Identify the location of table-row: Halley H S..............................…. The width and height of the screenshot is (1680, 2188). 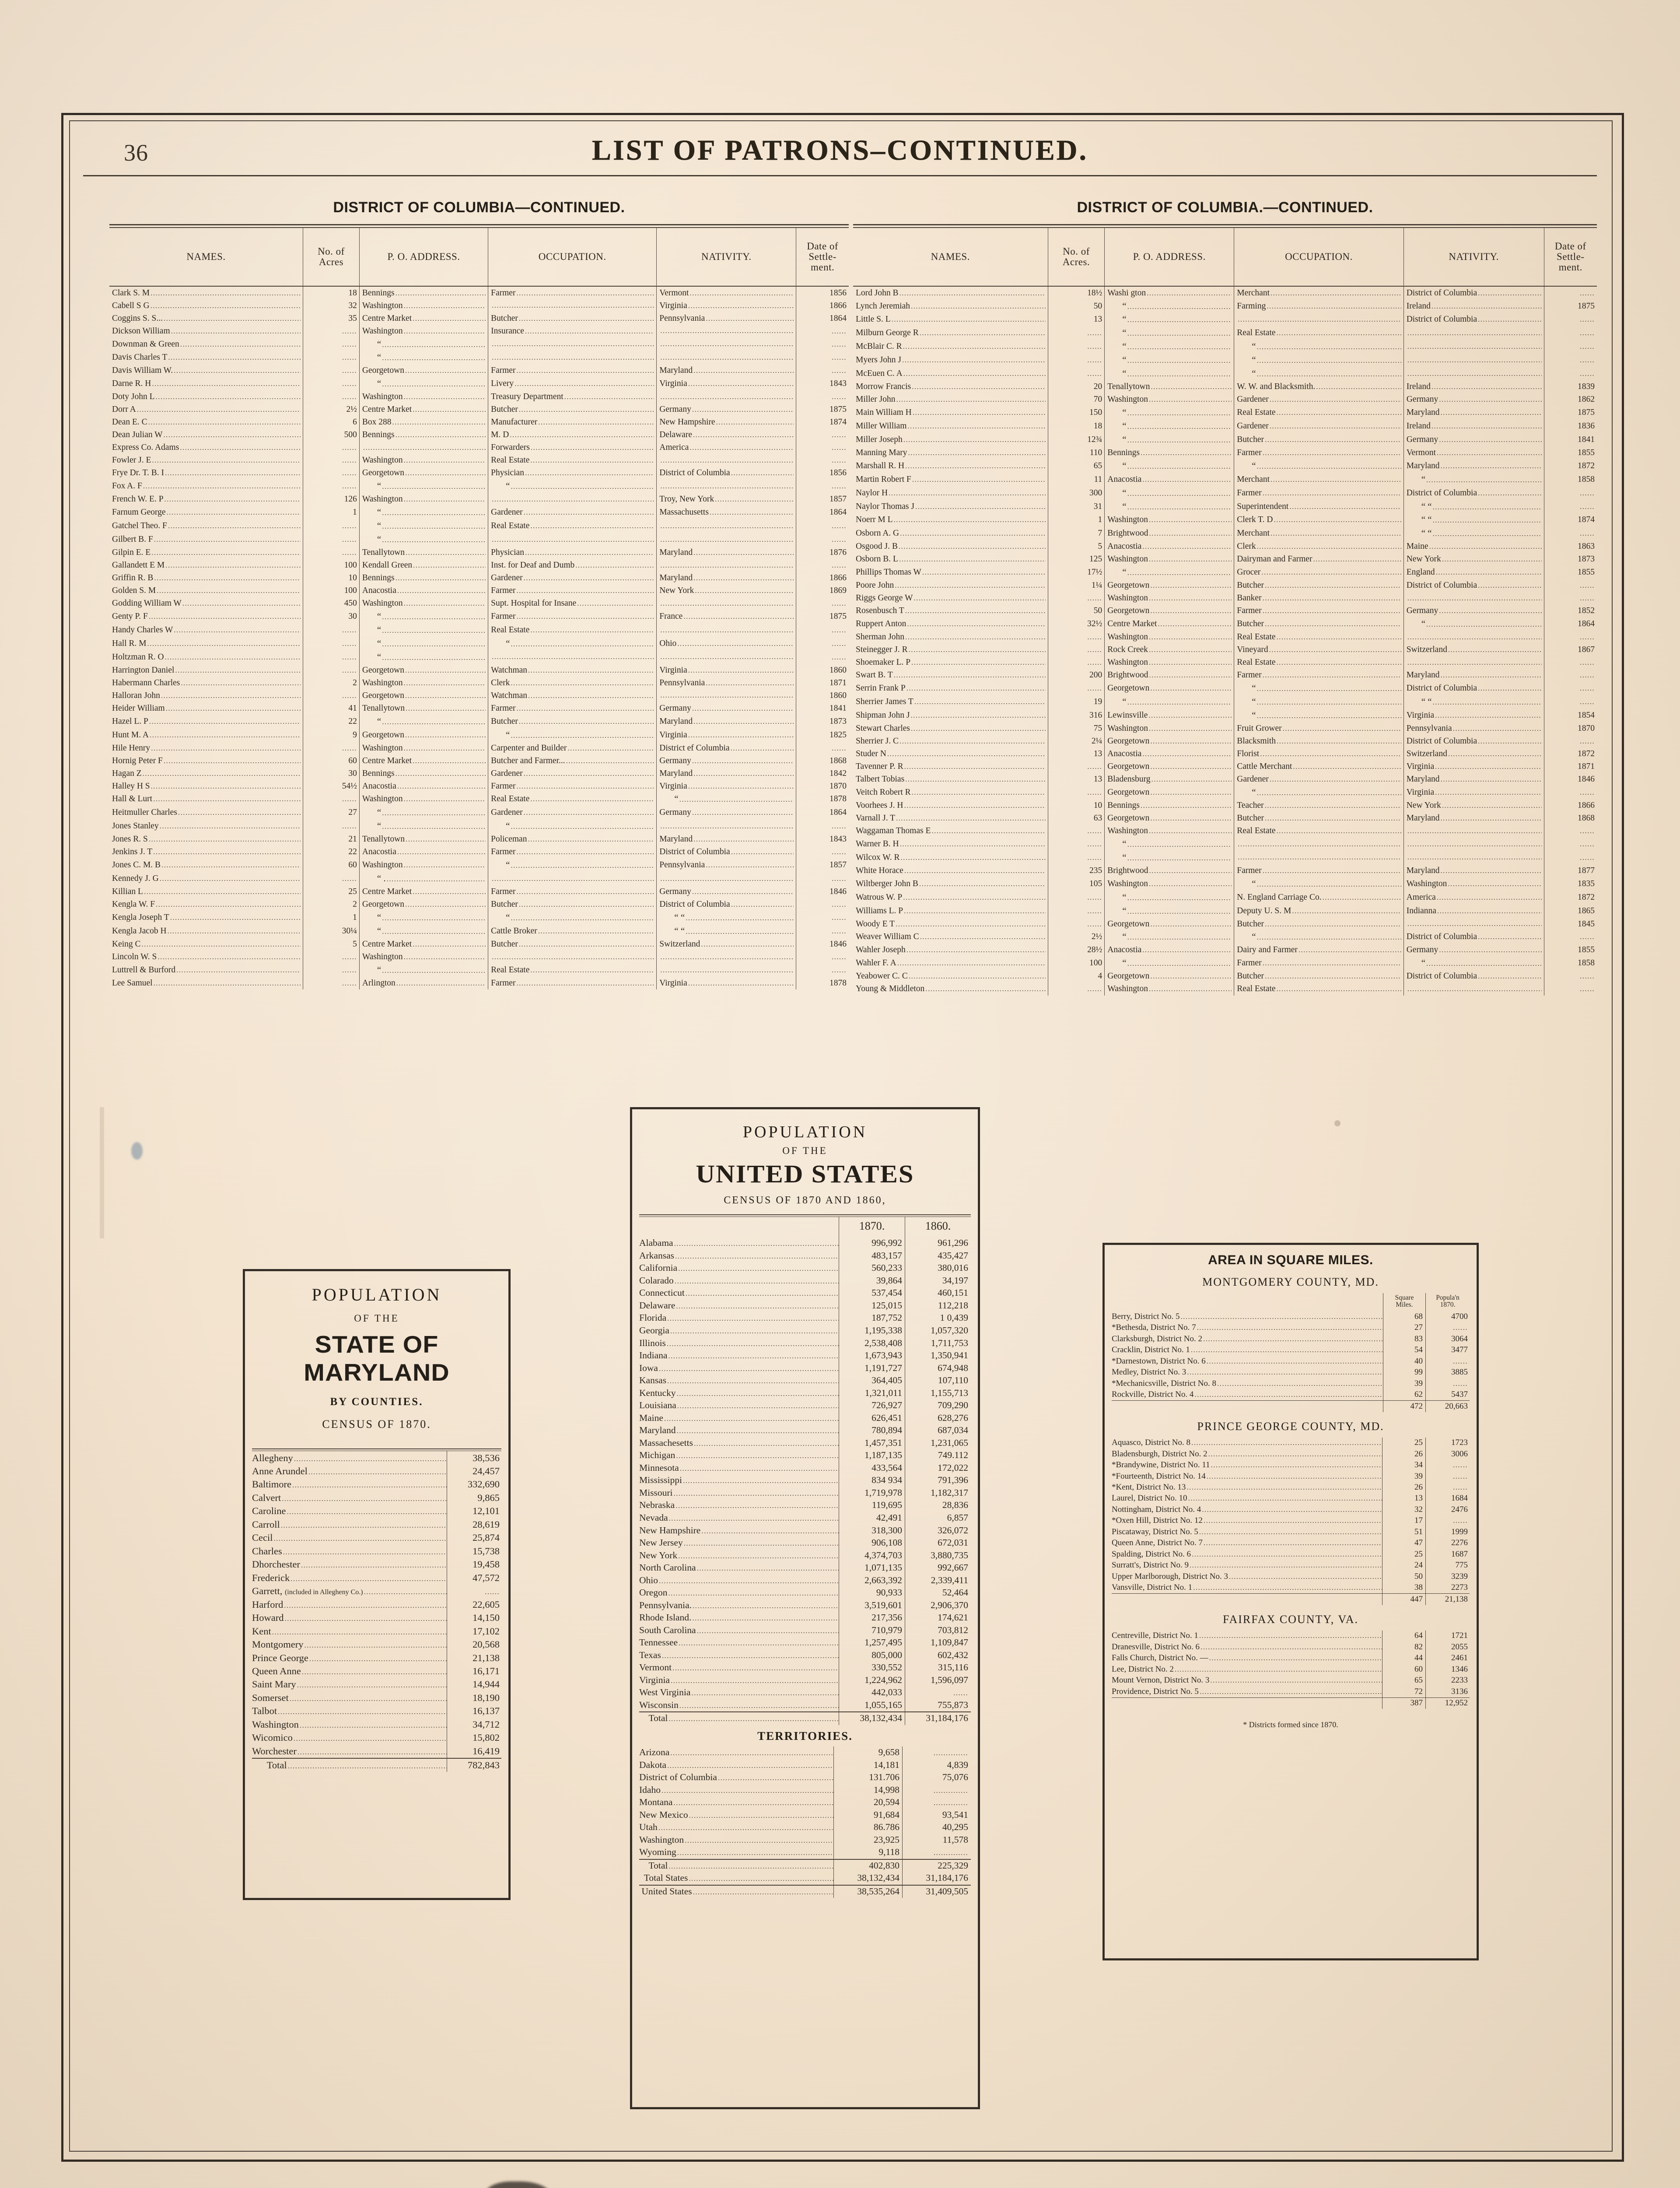
(479, 785).